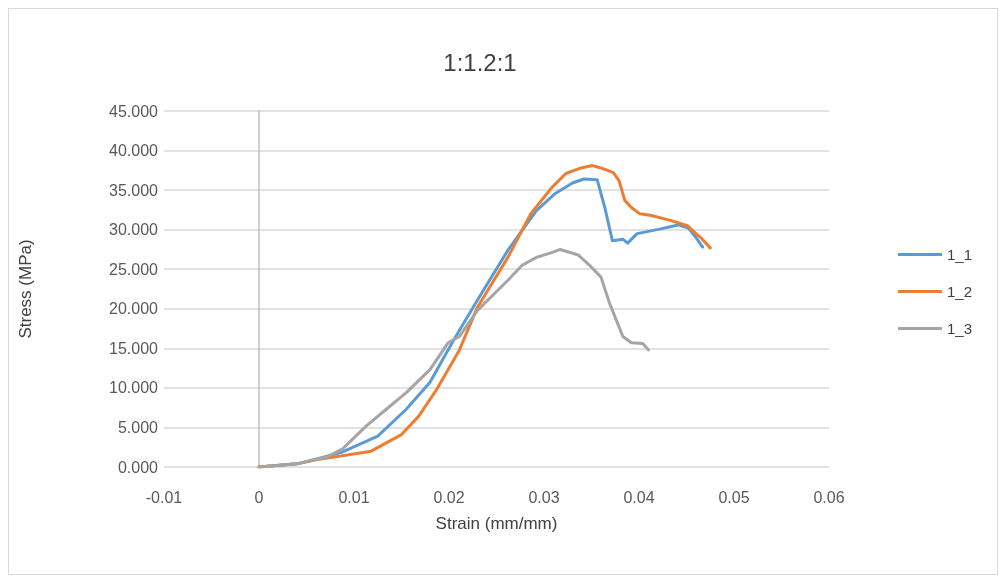 This screenshot has height=583, width=1006. What do you see at coordinates (138, 427) in the screenshot?
I see `y-tick-label: 5.000` at bounding box center [138, 427].